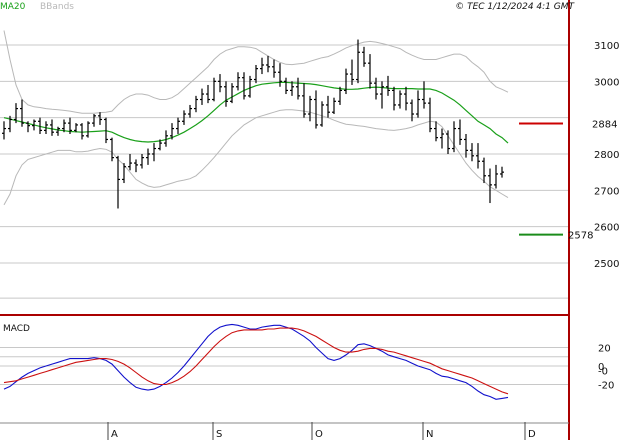 This screenshot has width=627, height=440. I want to click on x-tick-label: D, so click(532, 434).